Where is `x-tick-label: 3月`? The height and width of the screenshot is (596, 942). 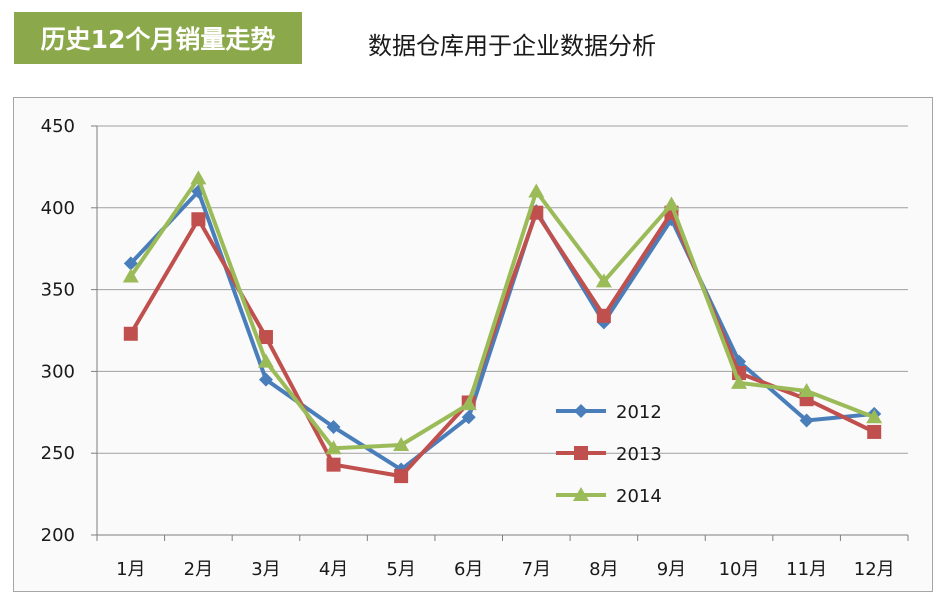 x-tick-label: 3月 is located at coordinates (265, 569).